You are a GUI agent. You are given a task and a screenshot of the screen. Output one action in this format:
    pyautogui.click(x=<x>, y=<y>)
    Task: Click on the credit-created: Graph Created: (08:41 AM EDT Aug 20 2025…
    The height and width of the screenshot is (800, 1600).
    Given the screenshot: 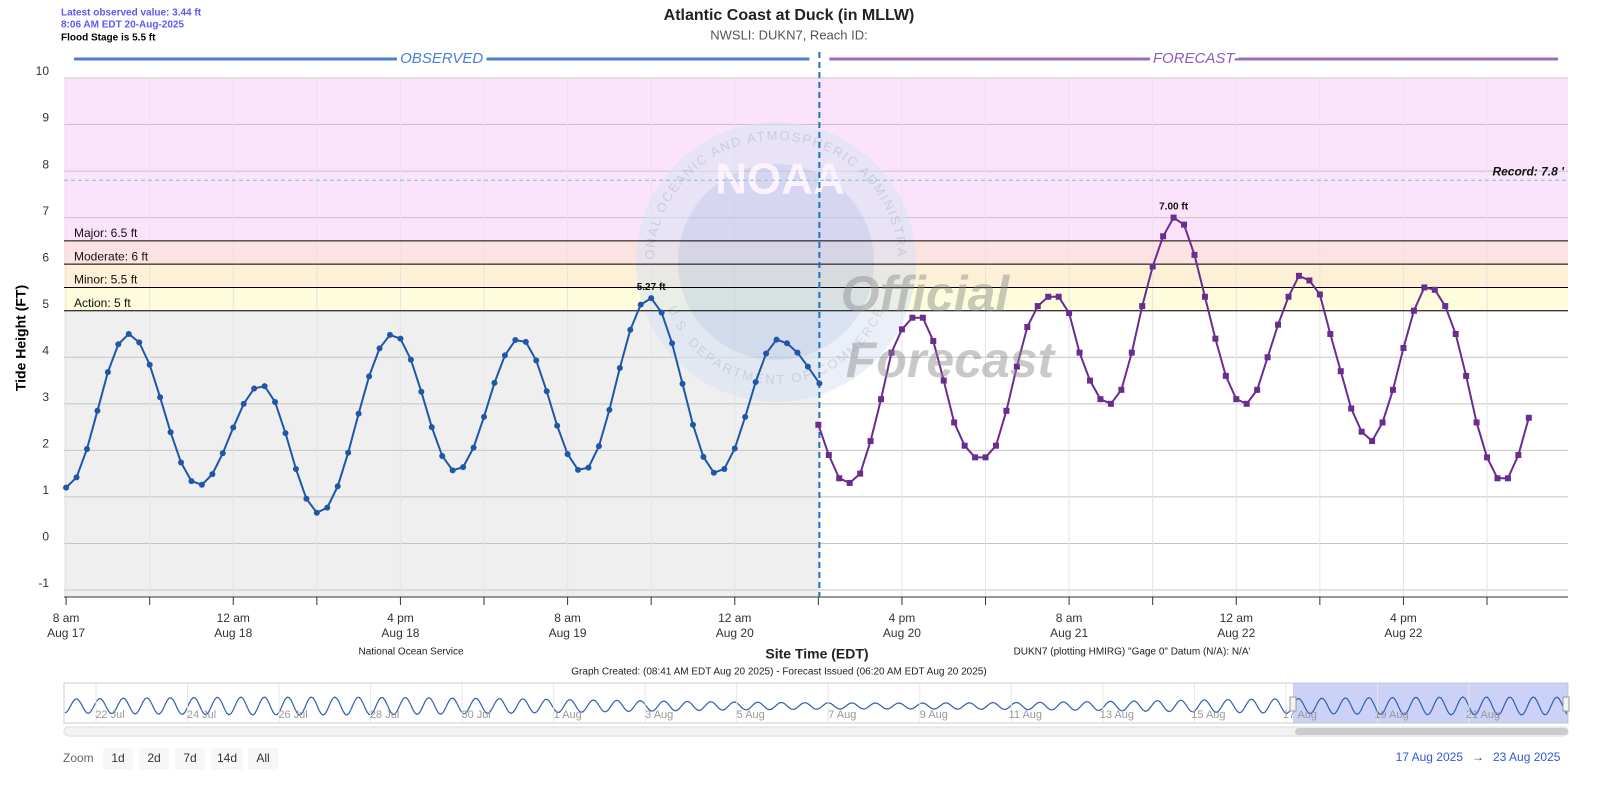 What is the action you would take?
    pyautogui.click(x=778, y=672)
    